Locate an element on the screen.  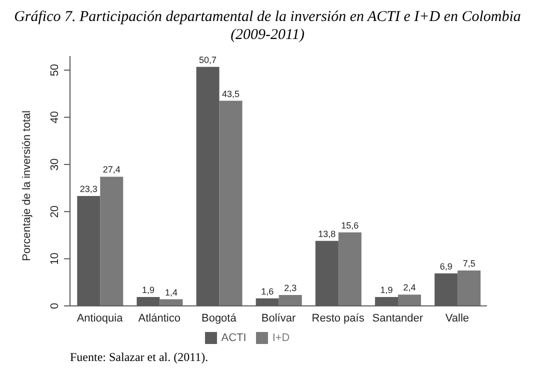
data-label: 23,3 is located at coordinates (89, 189).